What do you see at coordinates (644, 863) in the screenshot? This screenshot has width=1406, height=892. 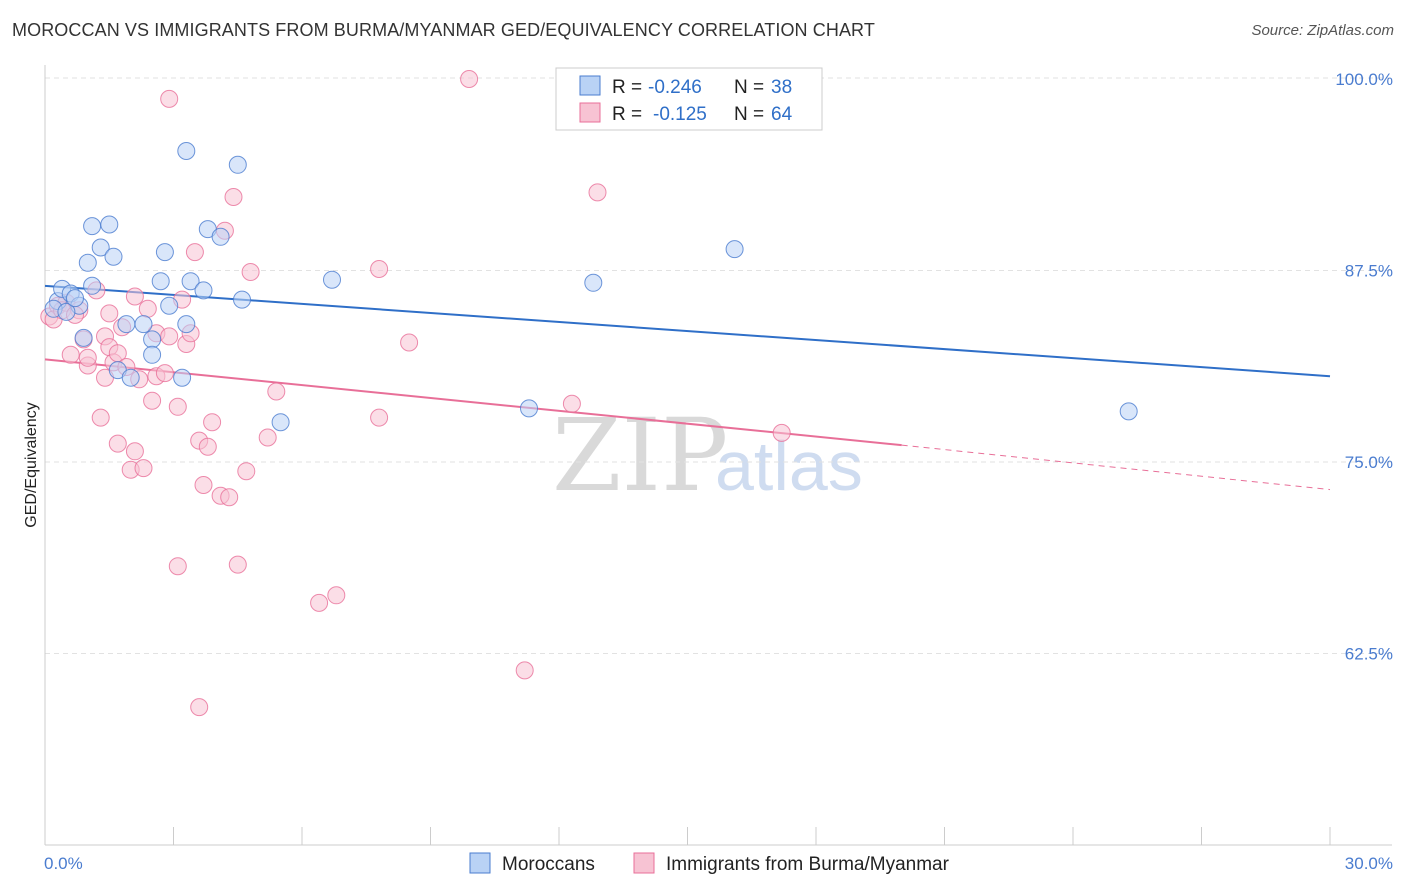 I see `bottom-legend-swatch-burma` at bounding box center [644, 863].